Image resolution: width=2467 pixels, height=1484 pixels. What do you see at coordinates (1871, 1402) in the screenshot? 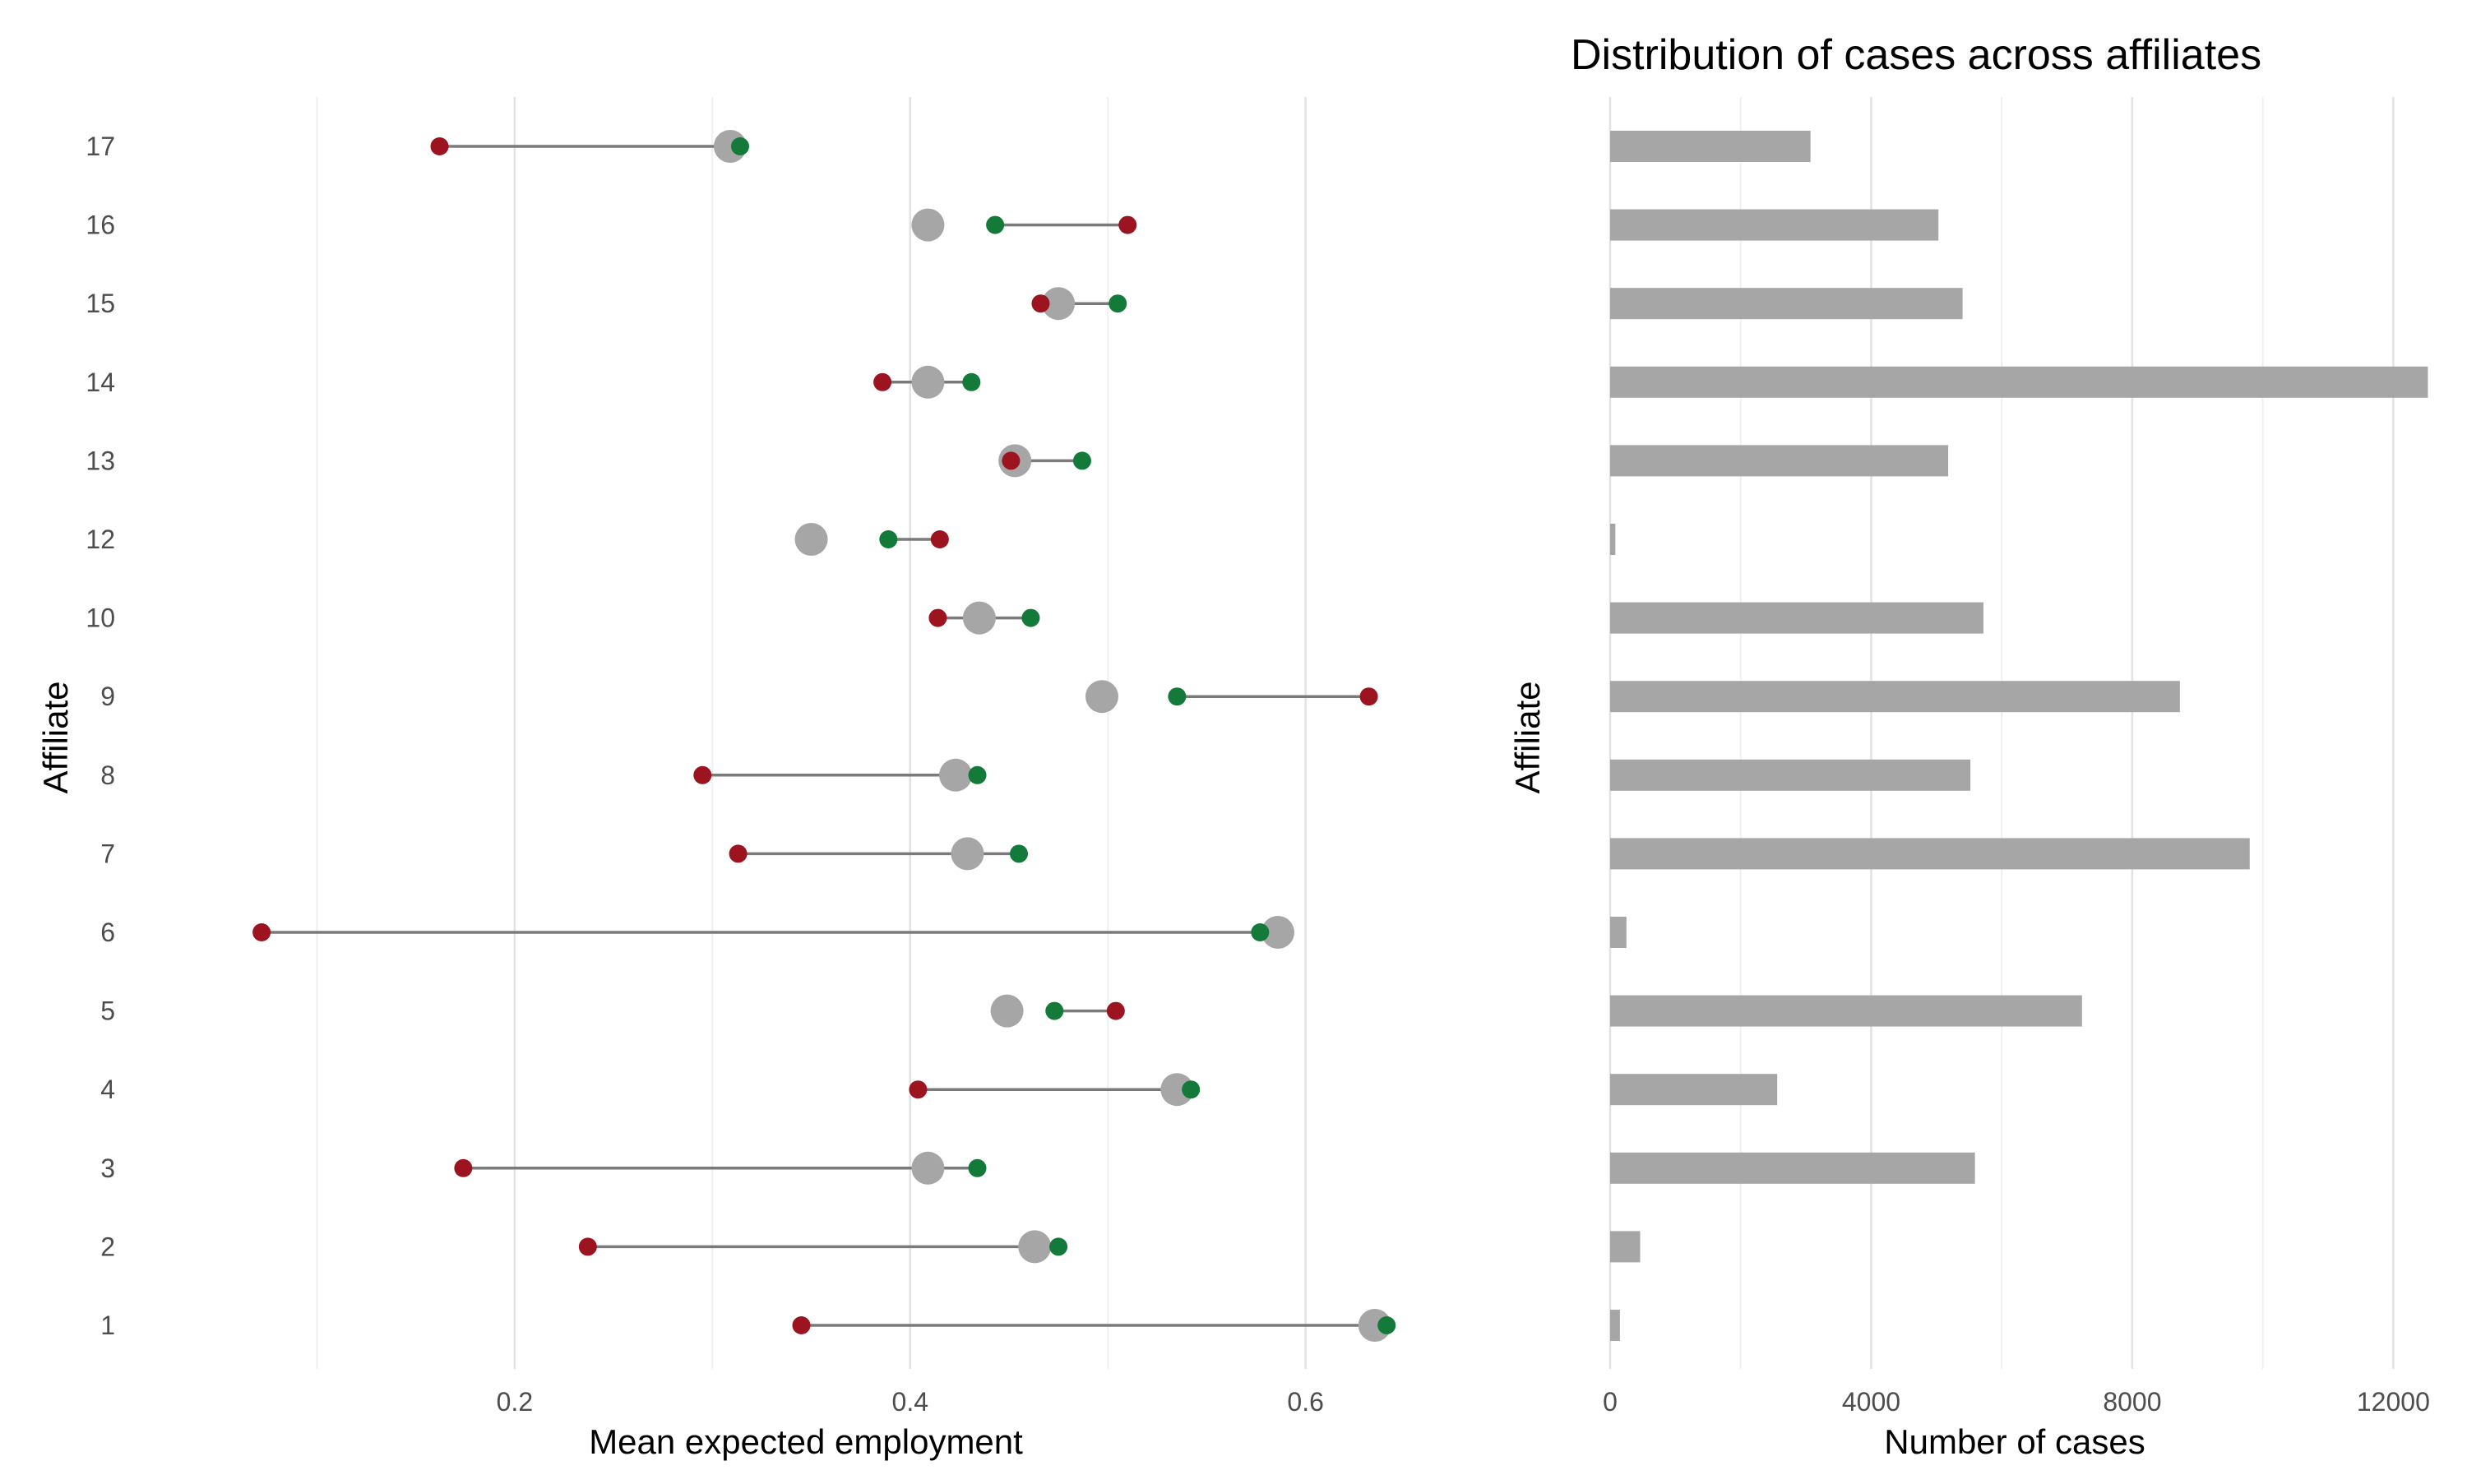
I see `right-x-tick-label: 4000` at bounding box center [1871, 1402].